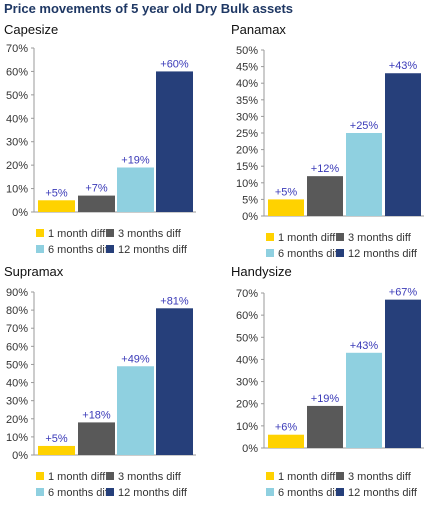 The height and width of the screenshot is (510, 444). Describe the element at coordinates (96, 415) in the screenshot. I see `supramax-data-label: +18%` at that location.